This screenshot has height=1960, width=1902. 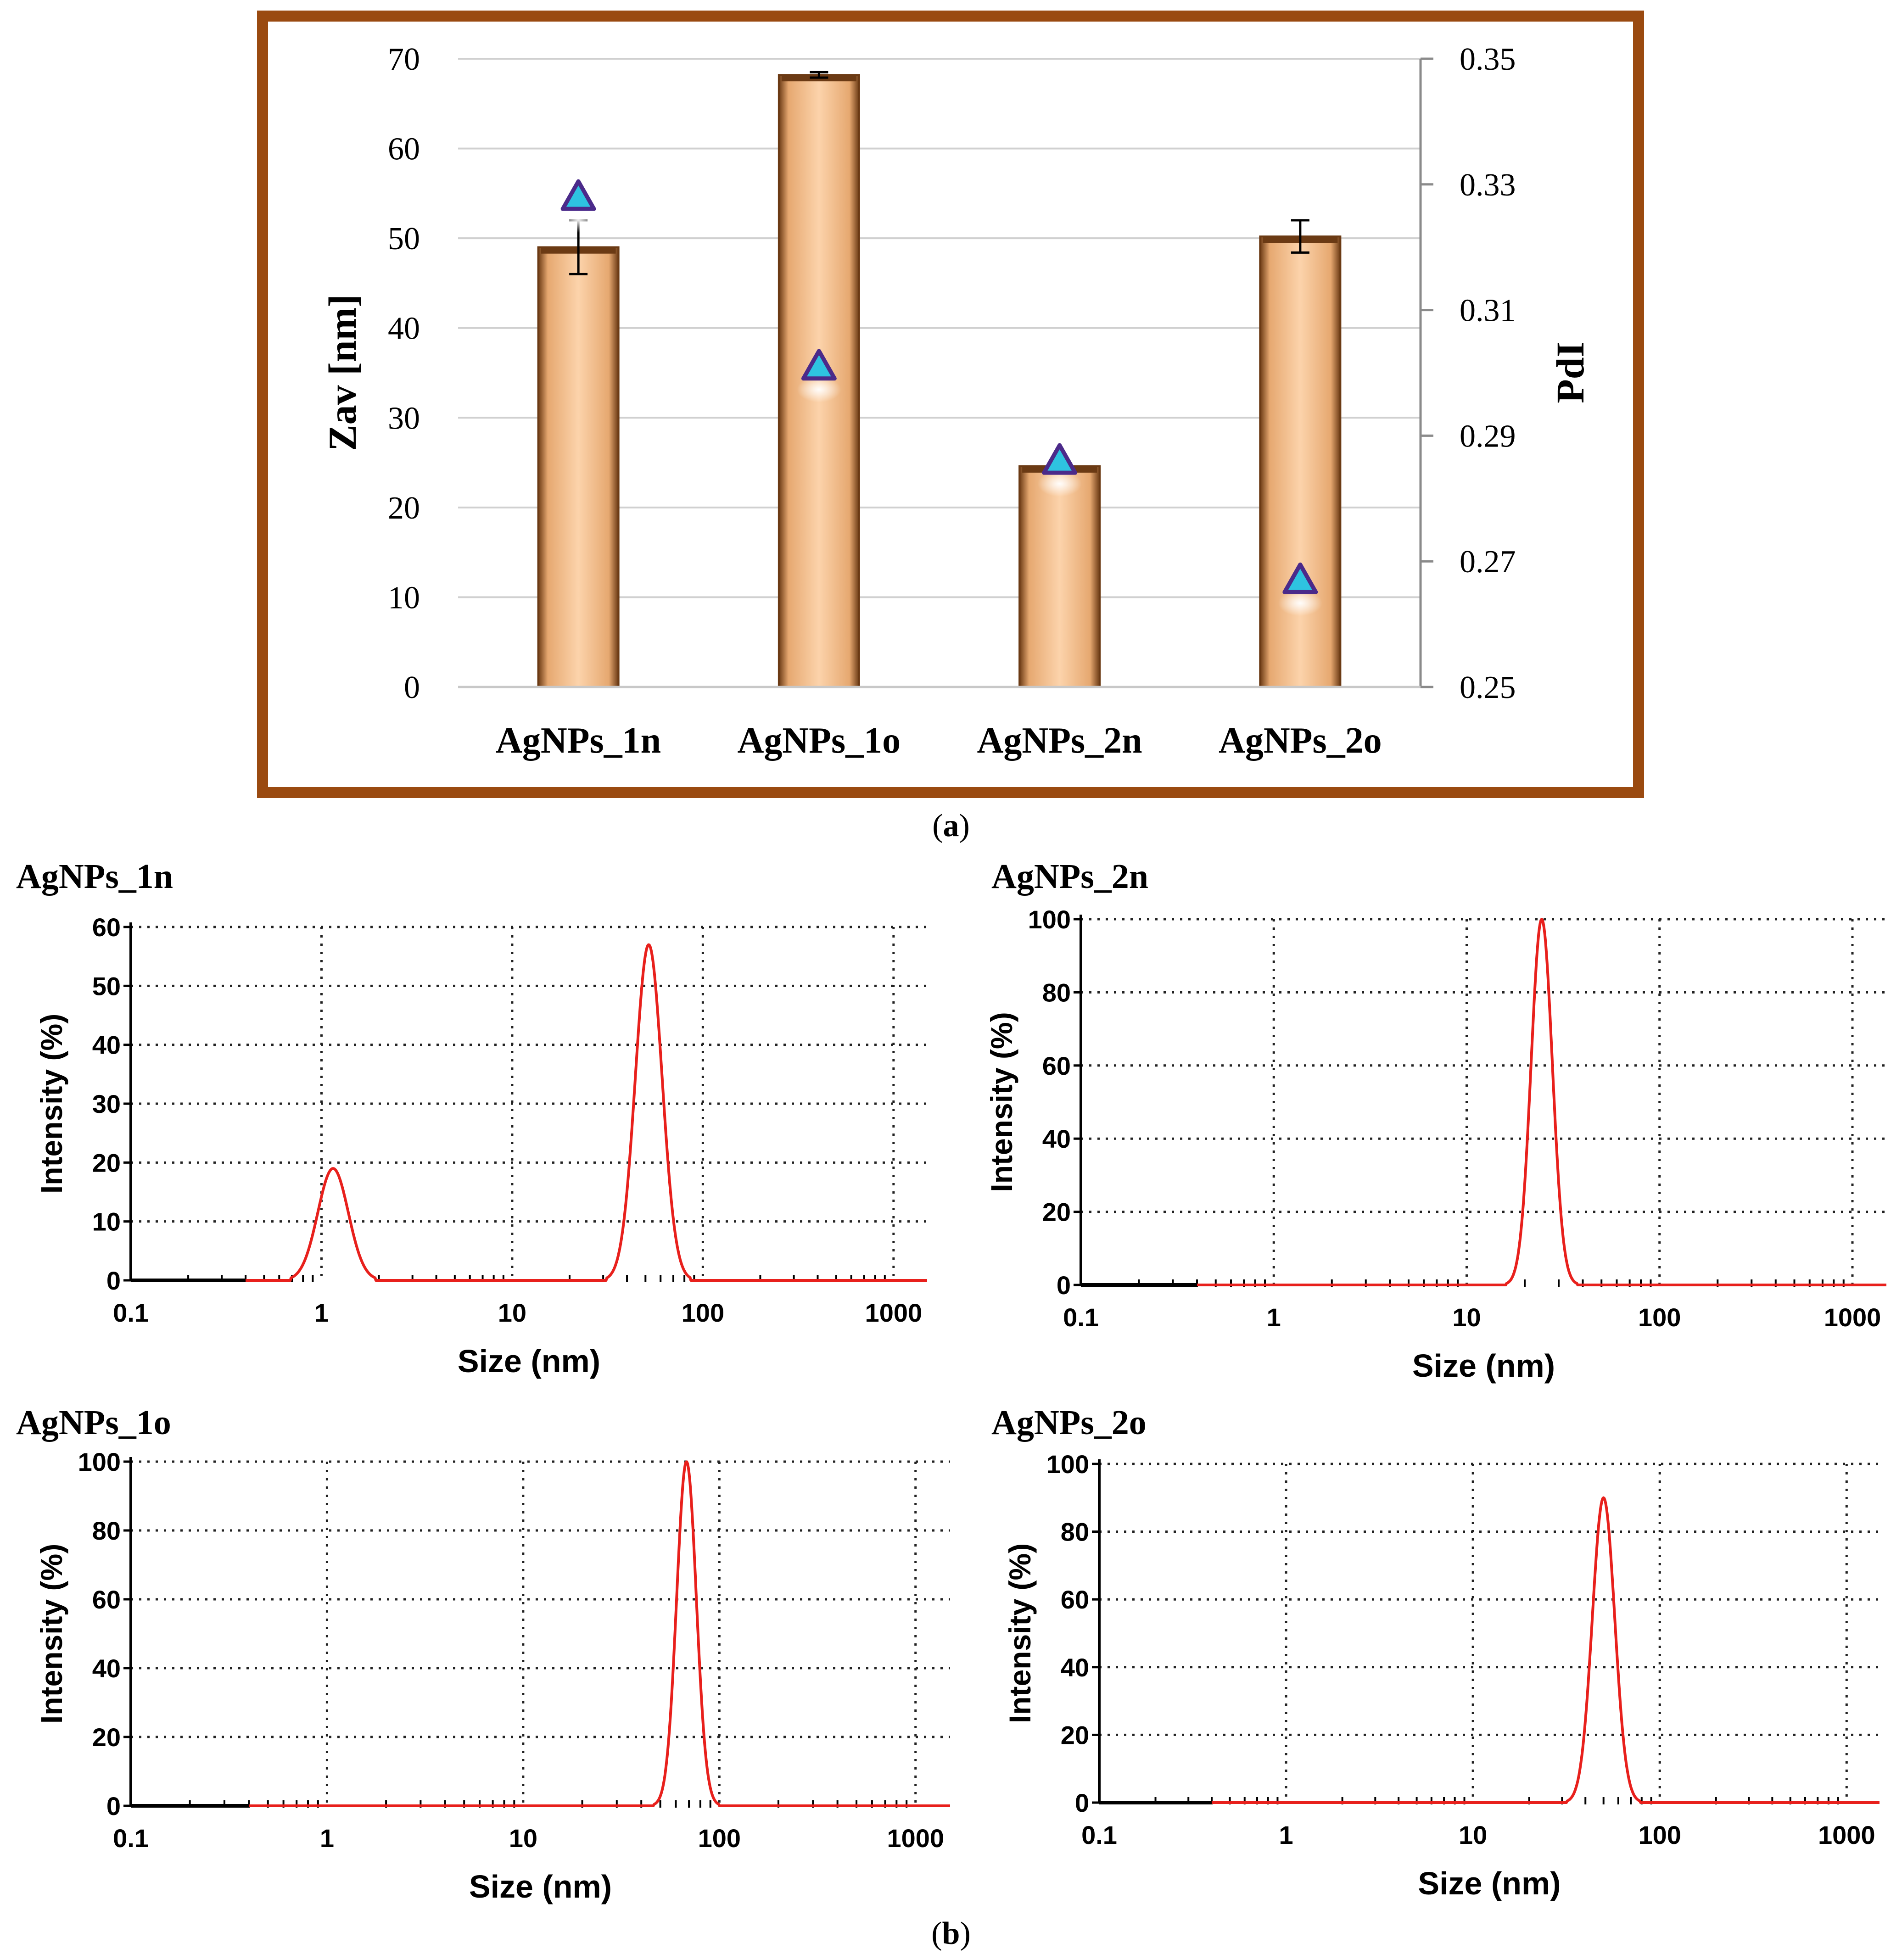 What do you see at coordinates (404, 59) in the screenshot?
I see `y-tick-label: 70` at bounding box center [404, 59].